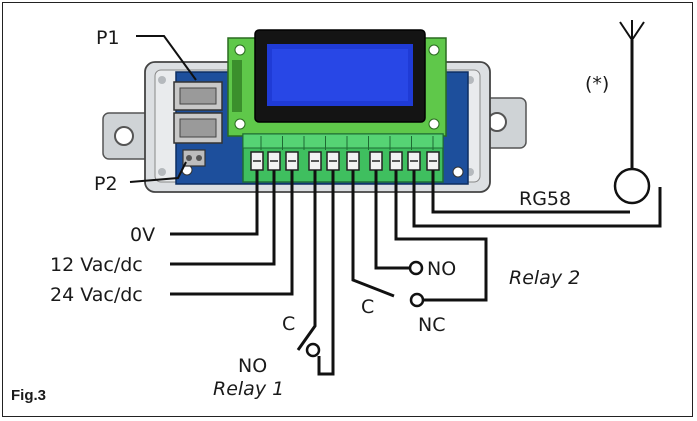 Image resolution: width=697 pixels, height=421 pixels. Describe the element at coordinates (194, 158) in the screenshot. I see `jumper-p2` at that location.